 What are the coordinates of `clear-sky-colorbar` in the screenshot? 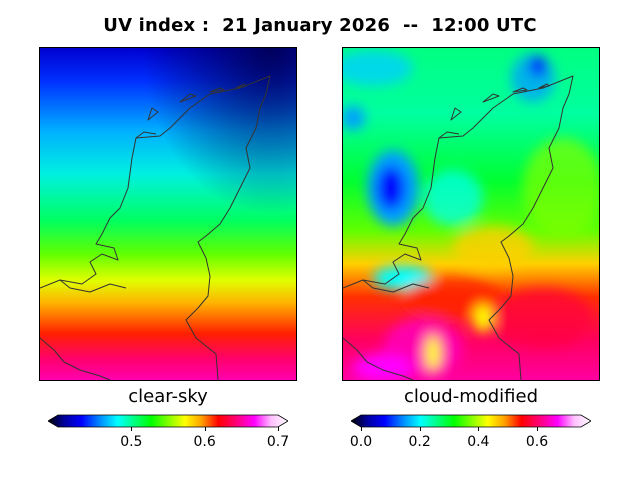 It's located at (168, 421).